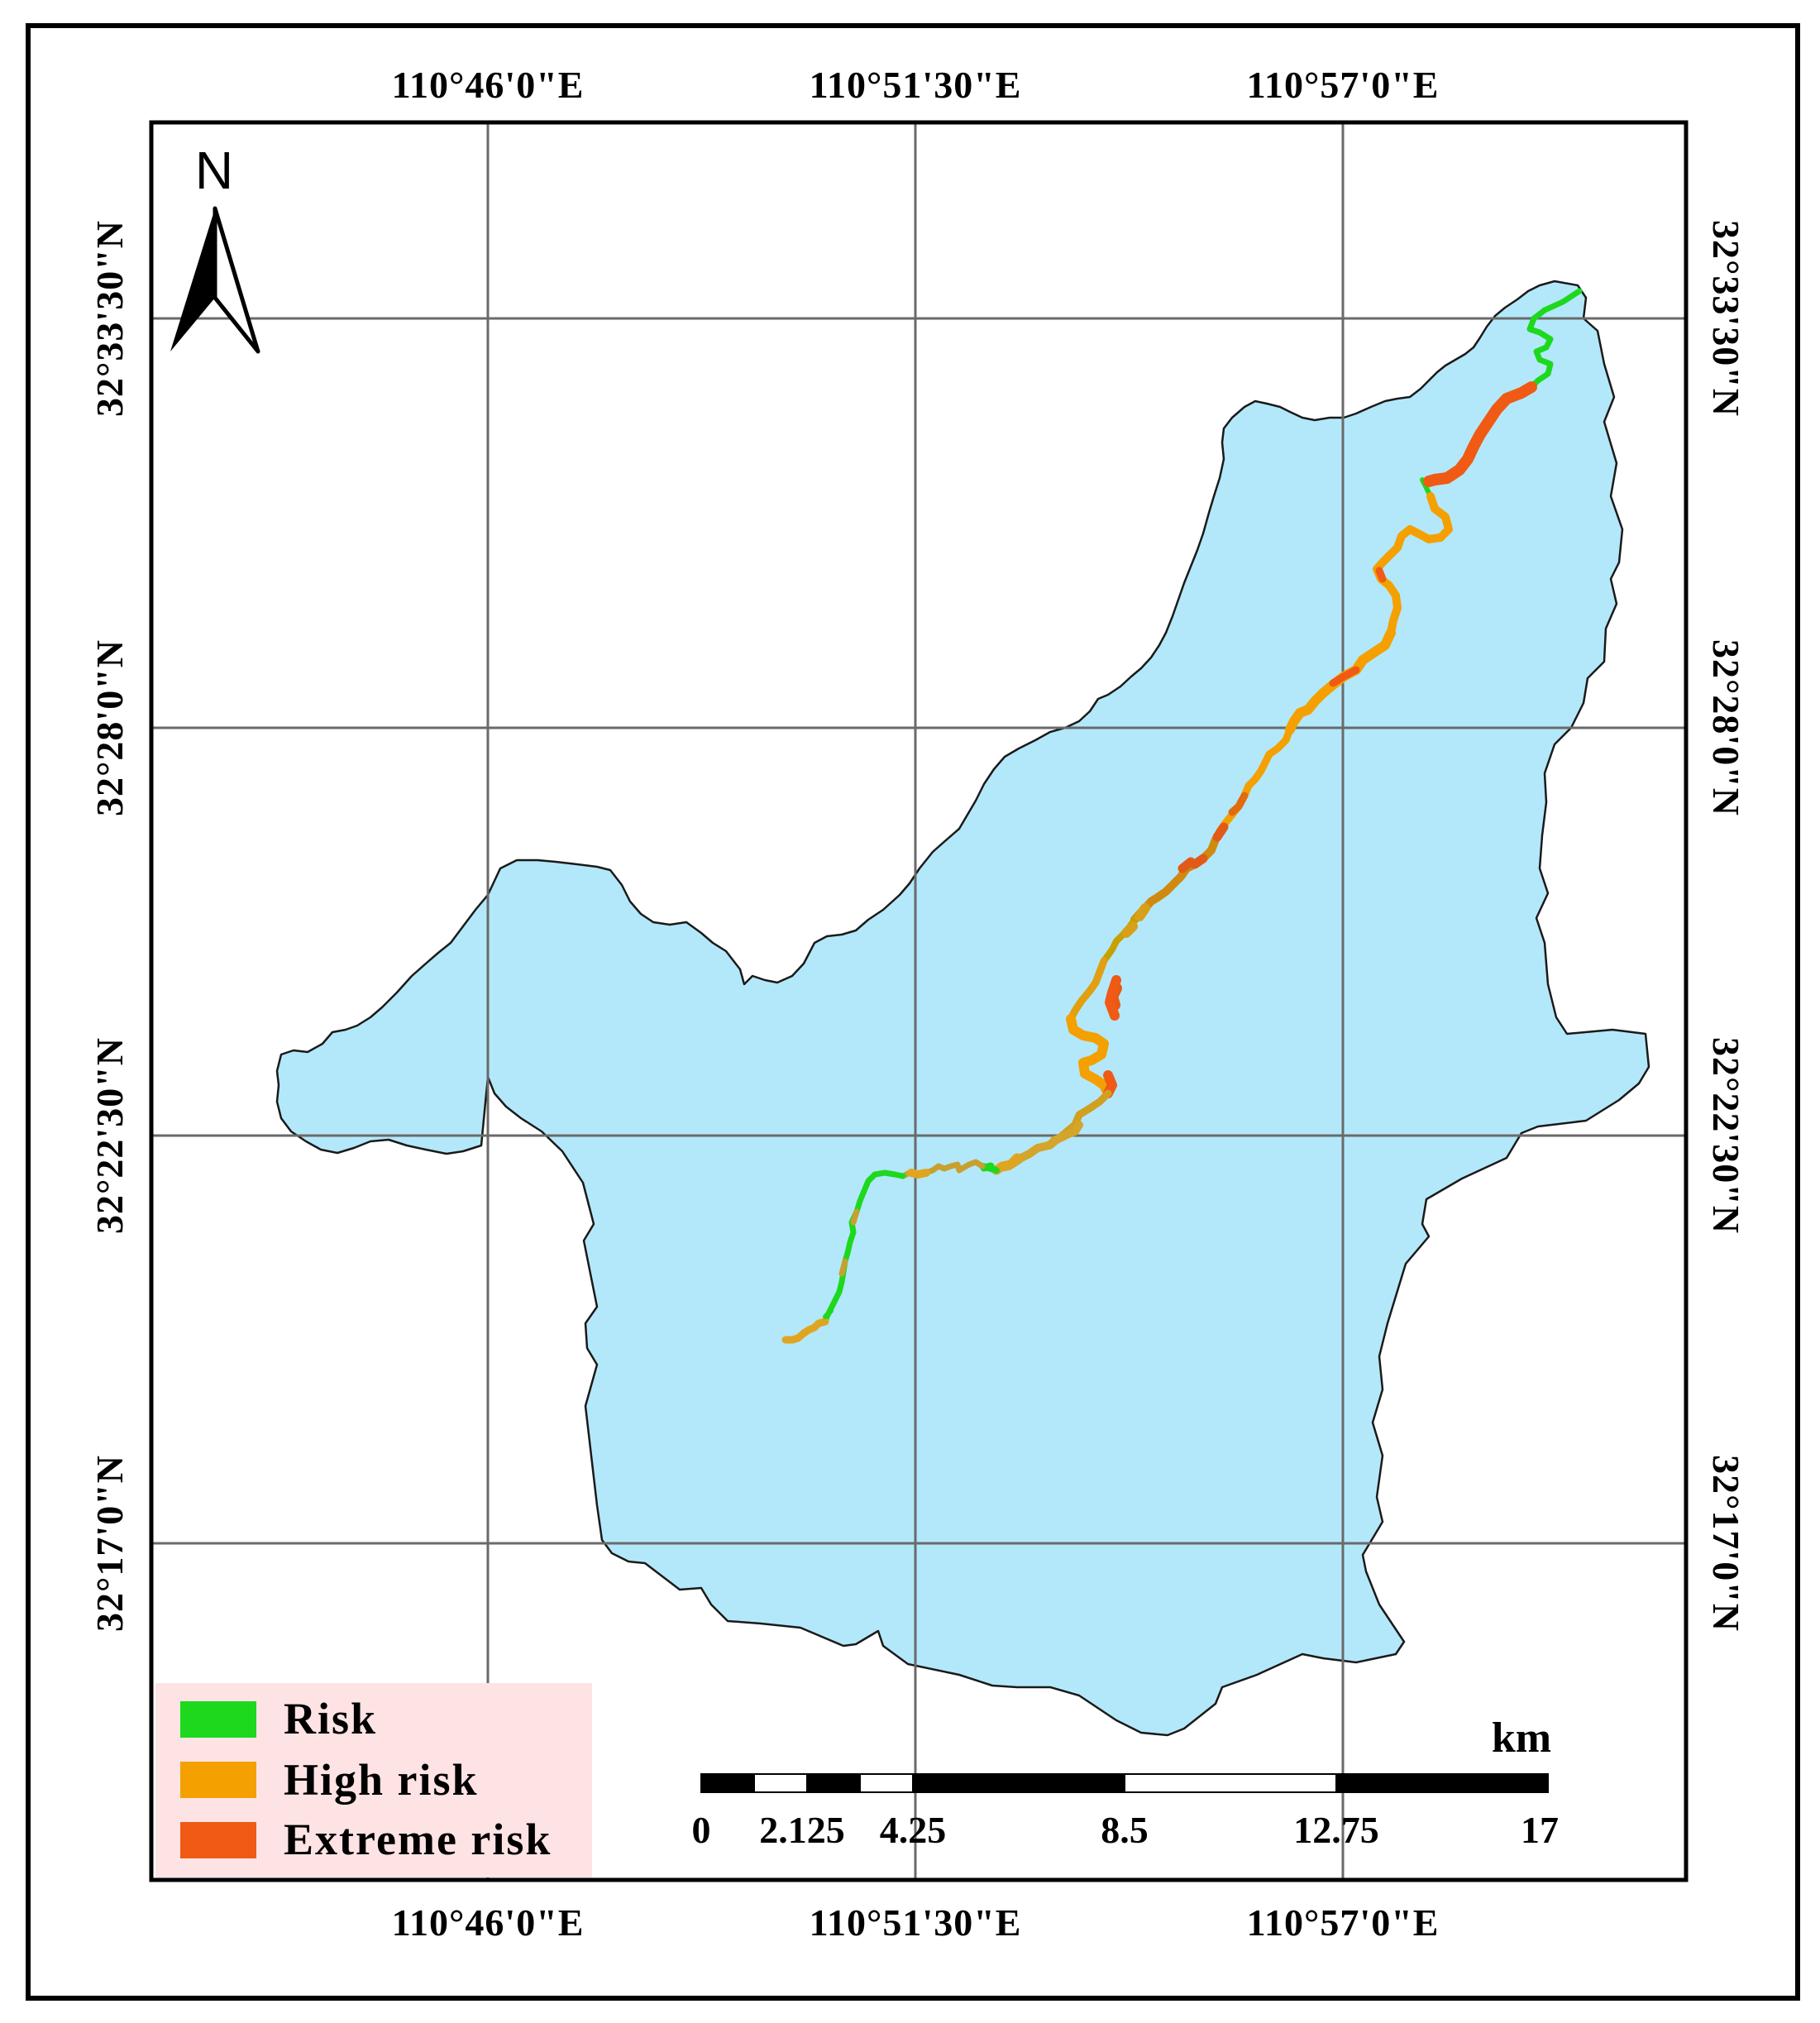  Describe the element at coordinates (109, 1135) in the screenshot. I see `lat-label-left-3: 32°22'30"N` at that location.